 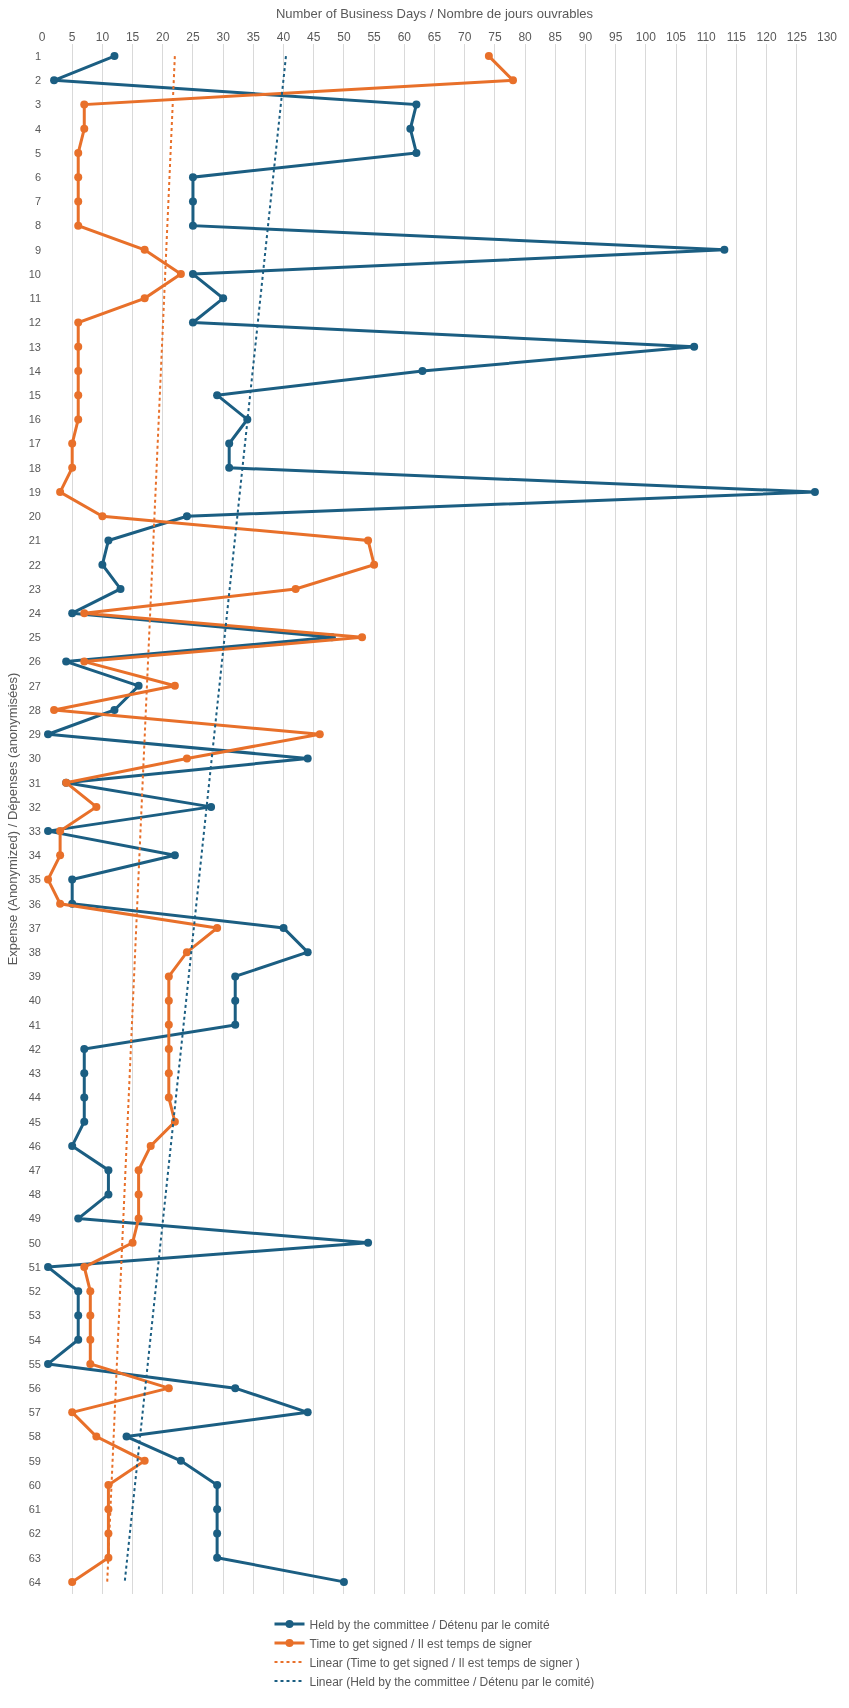 I want to click on x-tick-label: 45, so click(x=314, y=36).